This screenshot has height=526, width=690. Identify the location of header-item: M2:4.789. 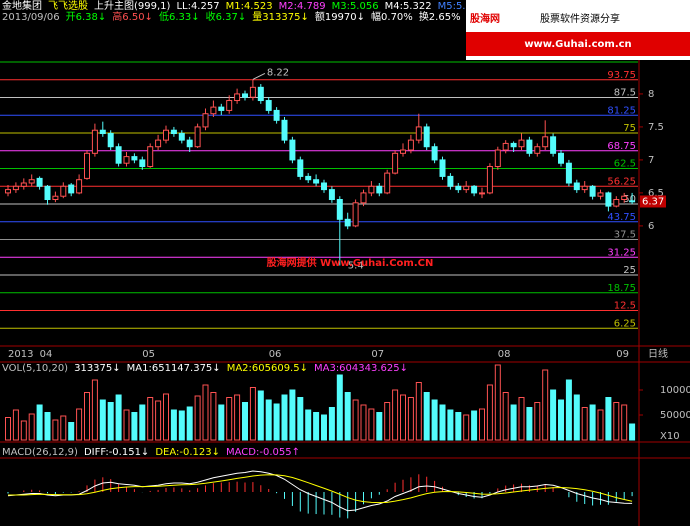
(302, 6).